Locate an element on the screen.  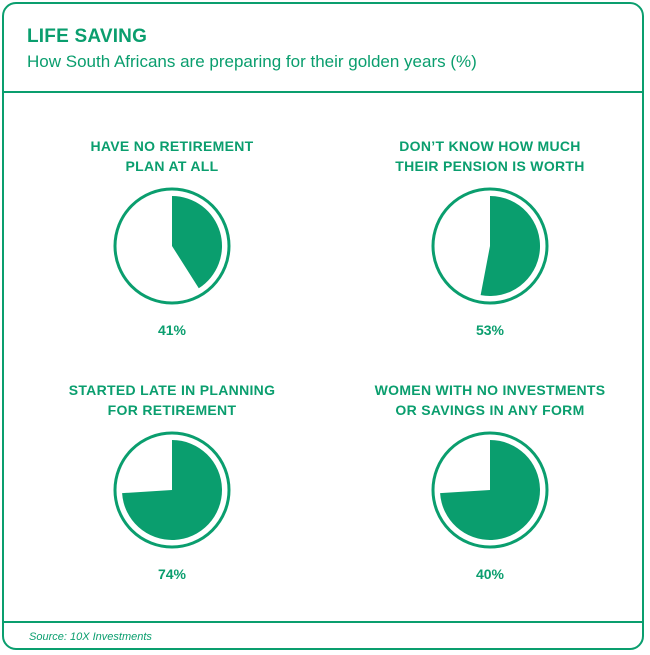
chart-value-label: 40% is located at coordinates (490, 574).